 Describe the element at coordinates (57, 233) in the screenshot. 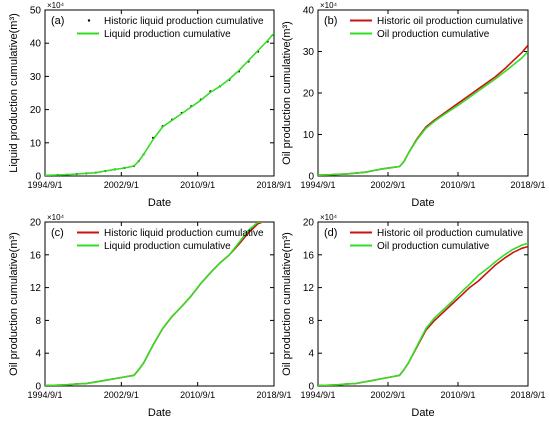

I see `panel-label: (c)` at that location.